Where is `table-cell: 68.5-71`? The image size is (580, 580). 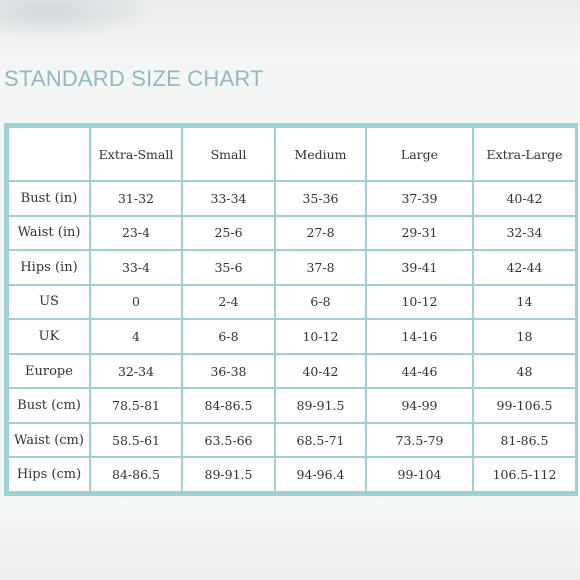
table-cell: 68.5-71 is located at coordinates (320, 440).